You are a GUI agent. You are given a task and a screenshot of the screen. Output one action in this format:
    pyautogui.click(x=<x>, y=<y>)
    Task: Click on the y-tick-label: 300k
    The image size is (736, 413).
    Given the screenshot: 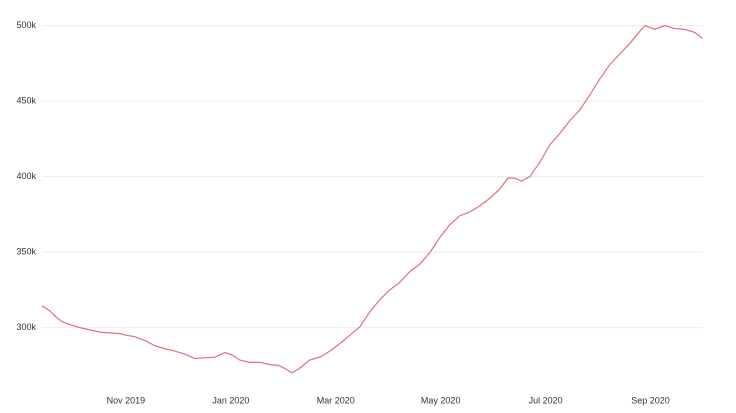 What is the action you would take?
    pyautogui.click(x=26, y=327)
    